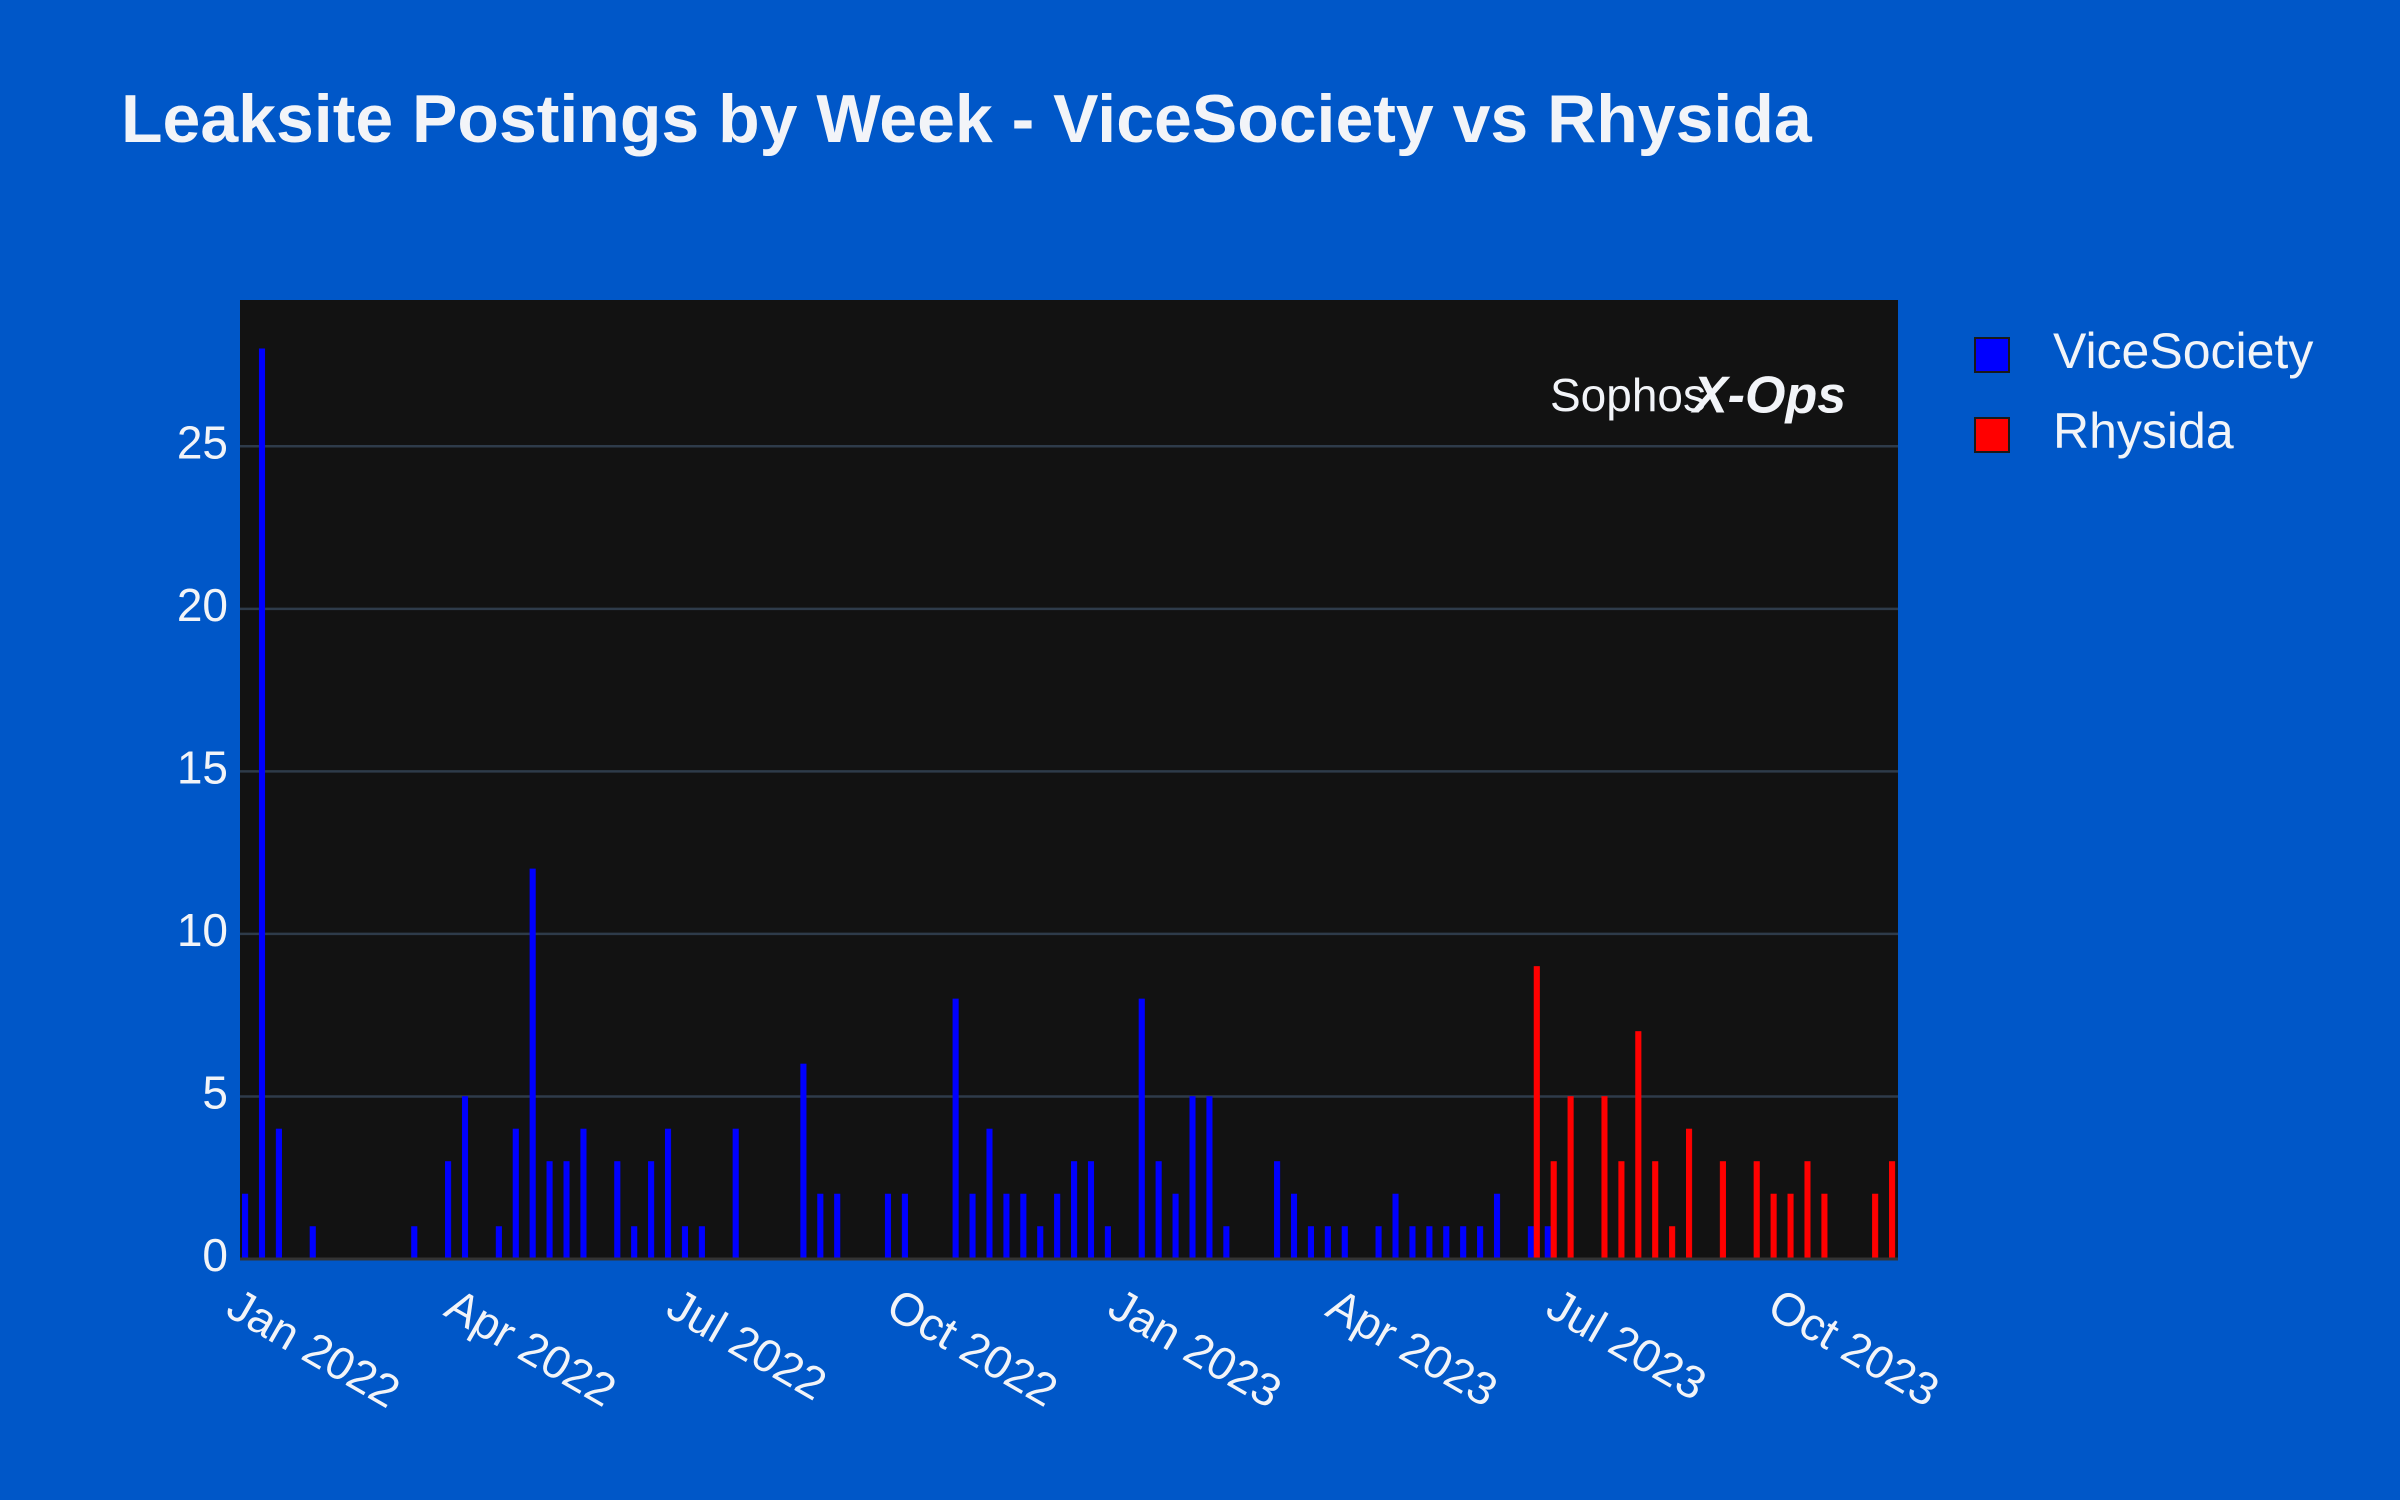 This screenshot has height=1500, width=2400. Describe the element at coordinates (2143, 391) in the screenshot. I see `legend: ViceSociety Rhysida` at that location.